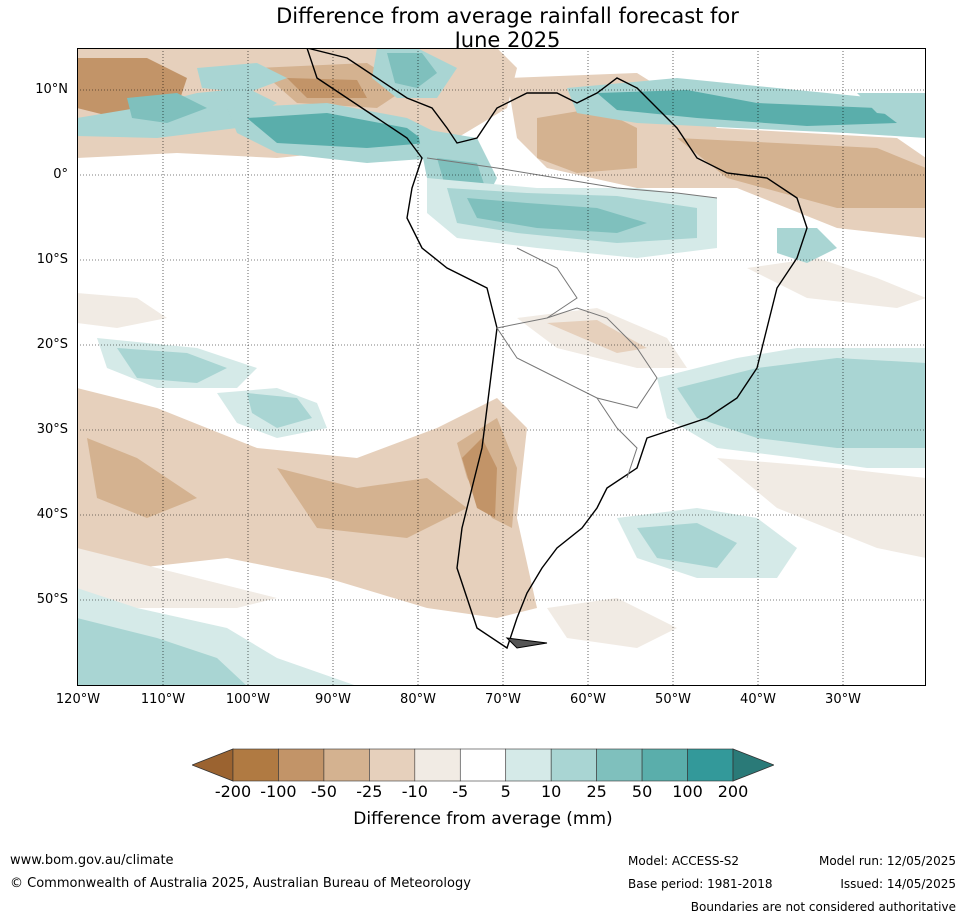 Image resolution: width=965 pixels, height=919 pixels. Describe the element at coordinates (60, 174) in the screenshot. I see `lat-label-0: 0°` at that location.